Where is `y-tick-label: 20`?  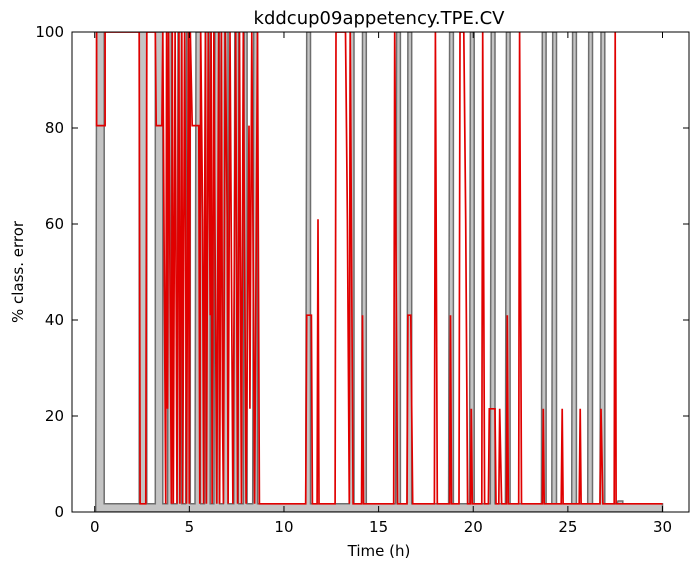 y-tick-label: 20 is located at coordinates (54, 416).